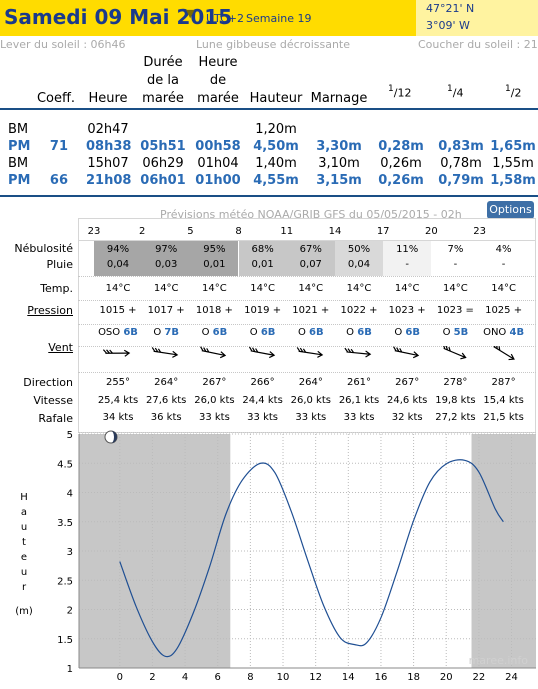  What do you see at coordinates (269, 196) in the screenshot?
I see `table-footer-rule` at bounding box center [269, 196].